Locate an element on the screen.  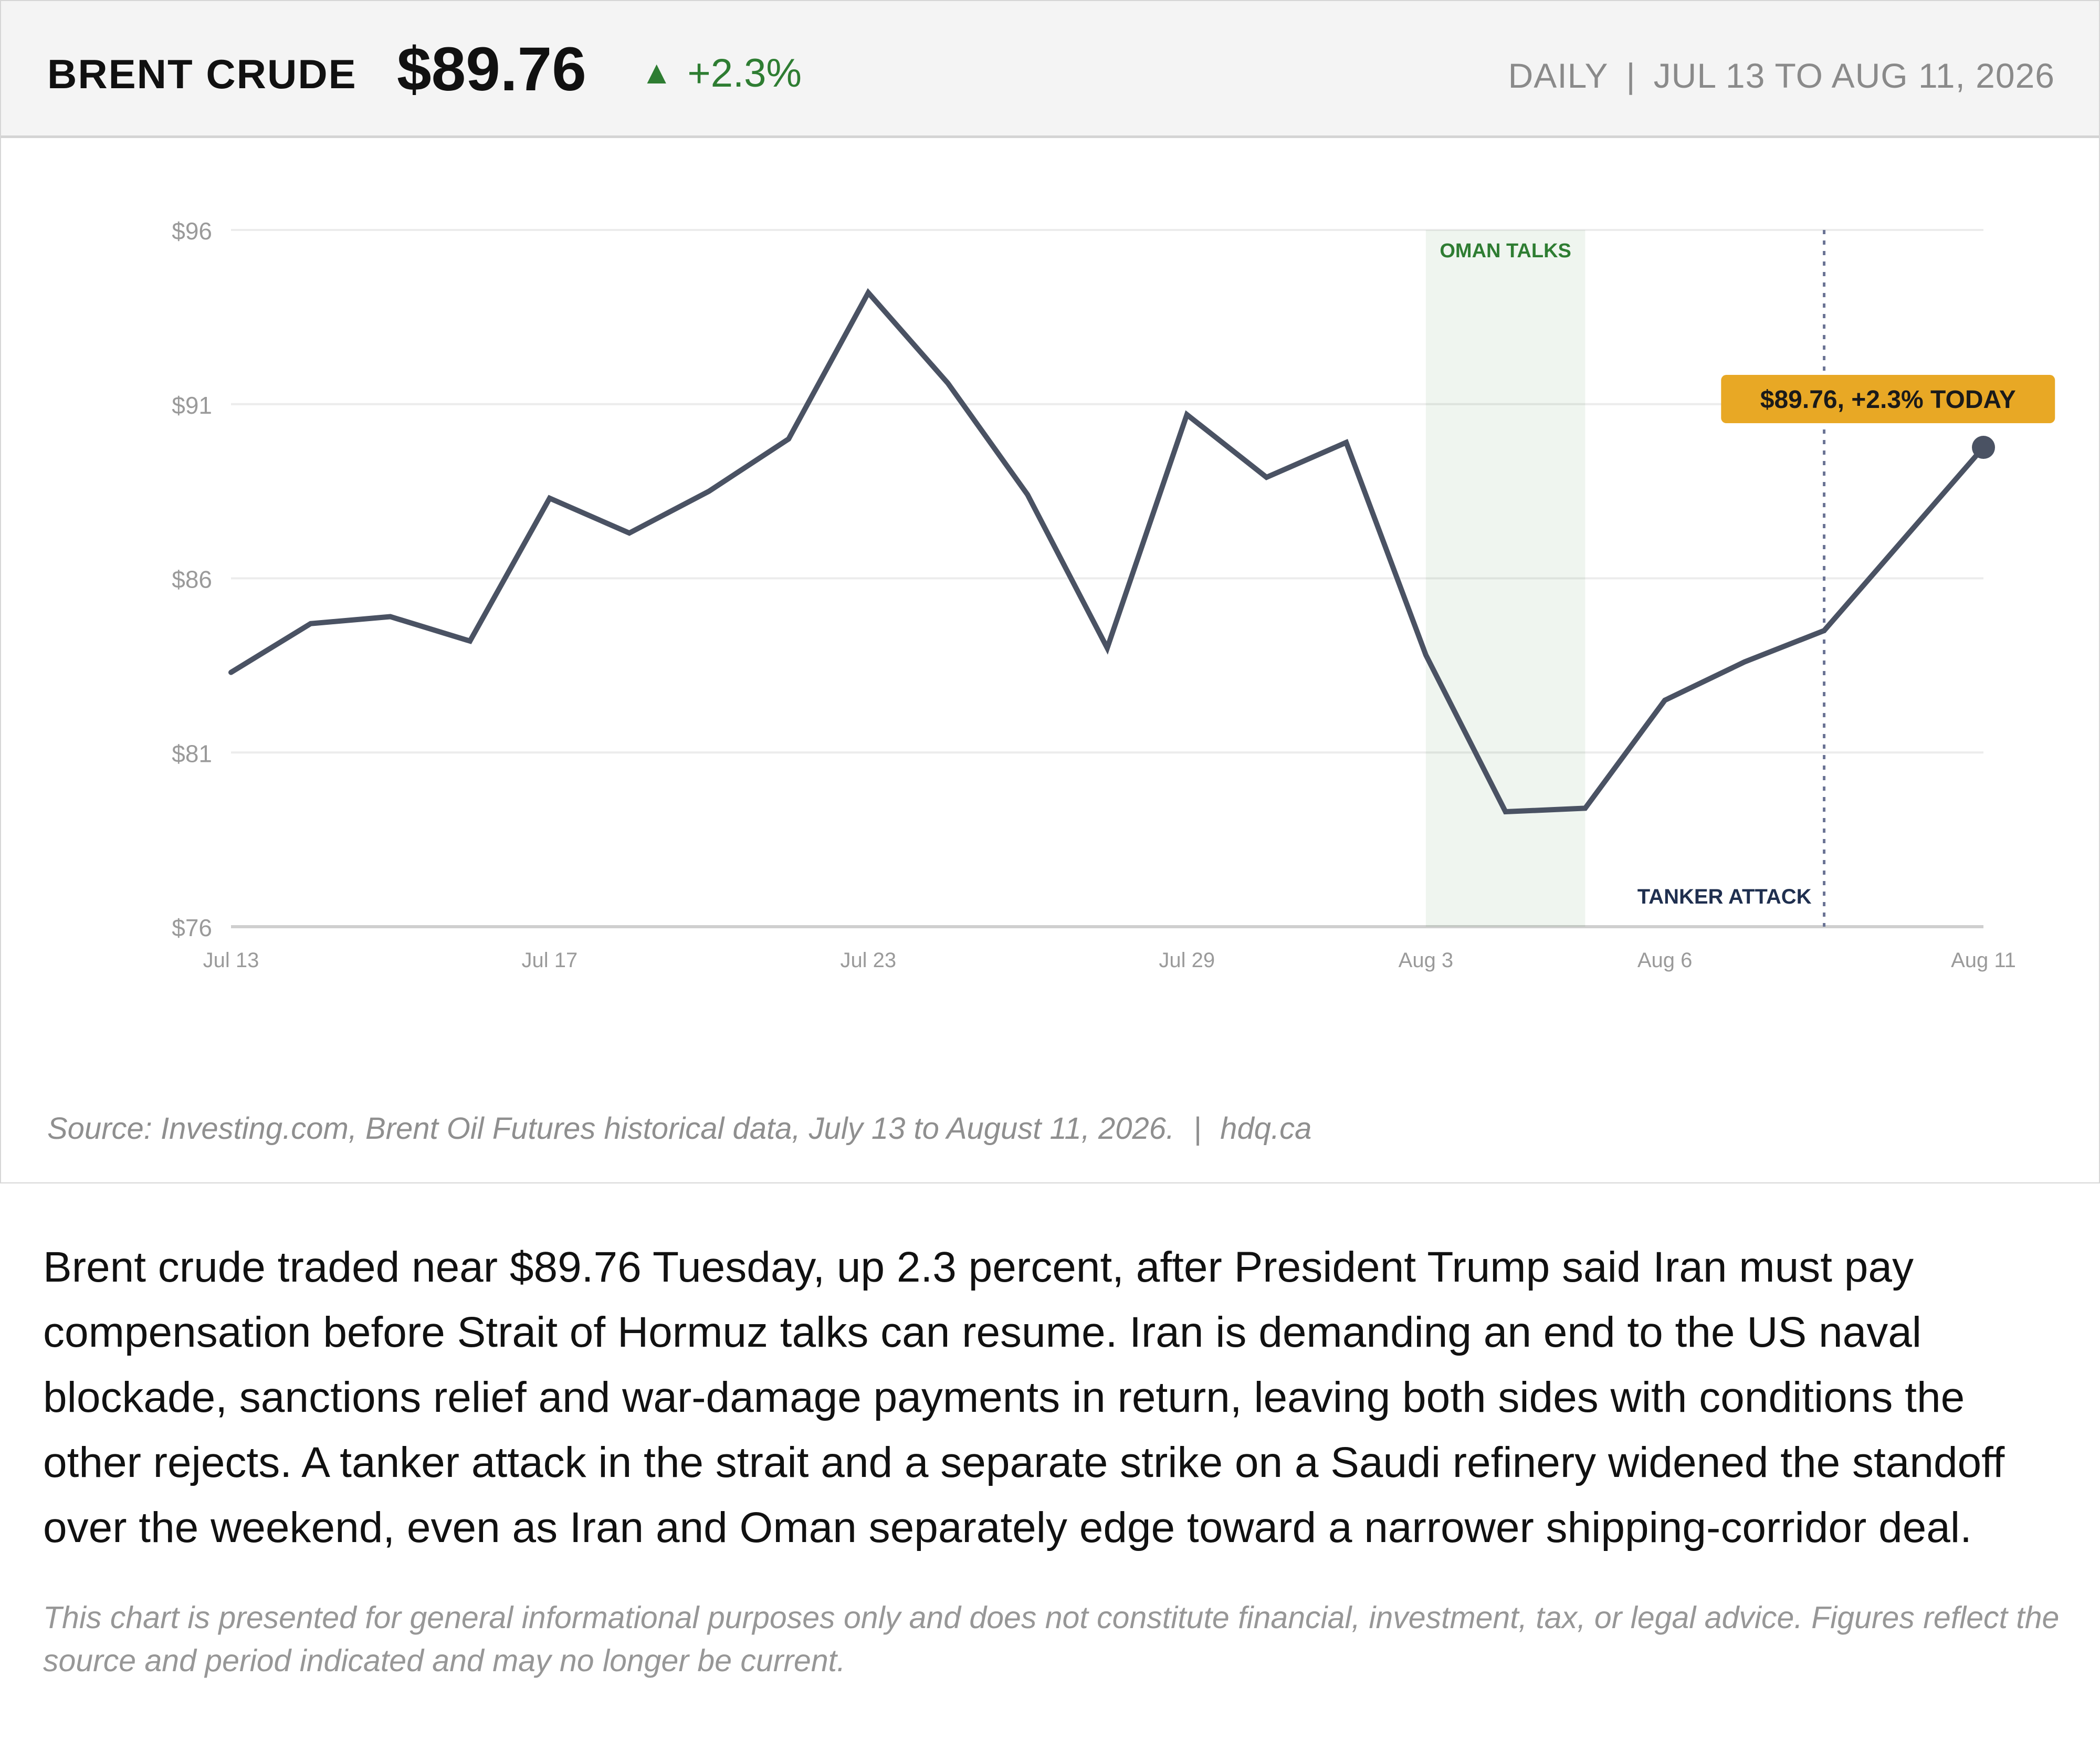
x-tick-label: Aug 6 is located at coordinates (1665, 960).